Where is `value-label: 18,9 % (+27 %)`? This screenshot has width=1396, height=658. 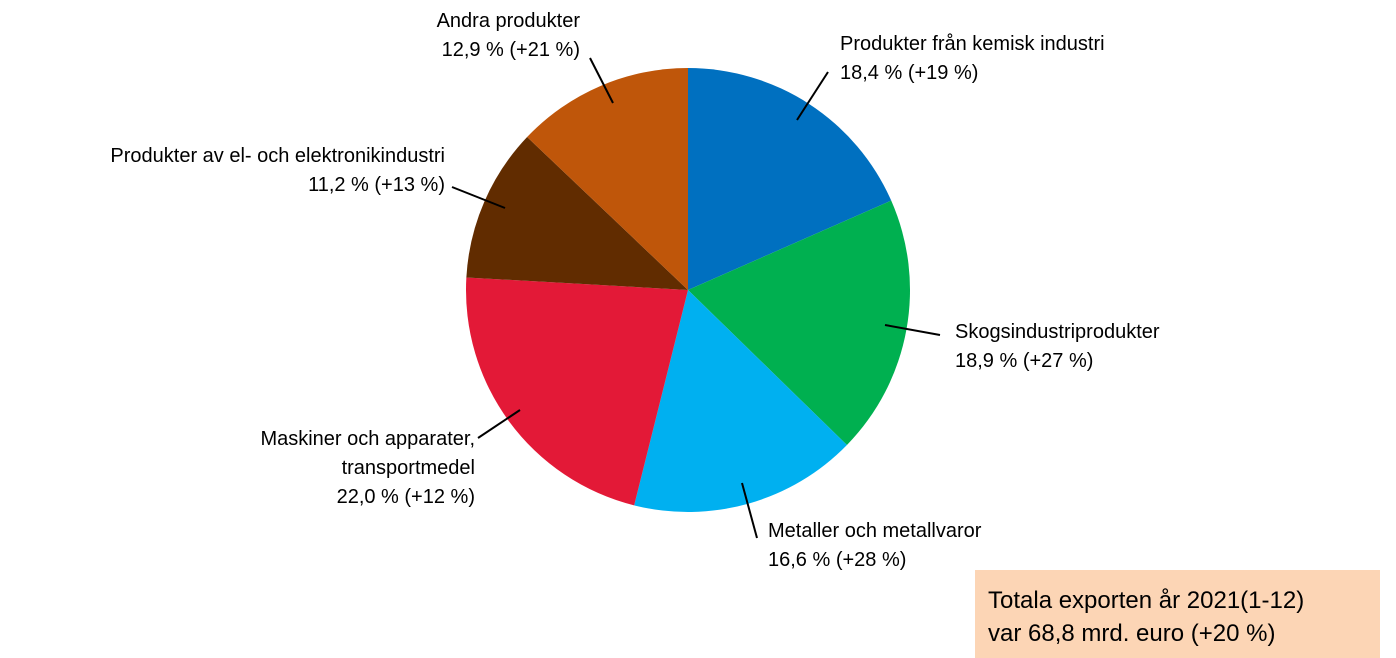 value-label: 18,9 % (+27 %) is located at coordinates (1024, 361).